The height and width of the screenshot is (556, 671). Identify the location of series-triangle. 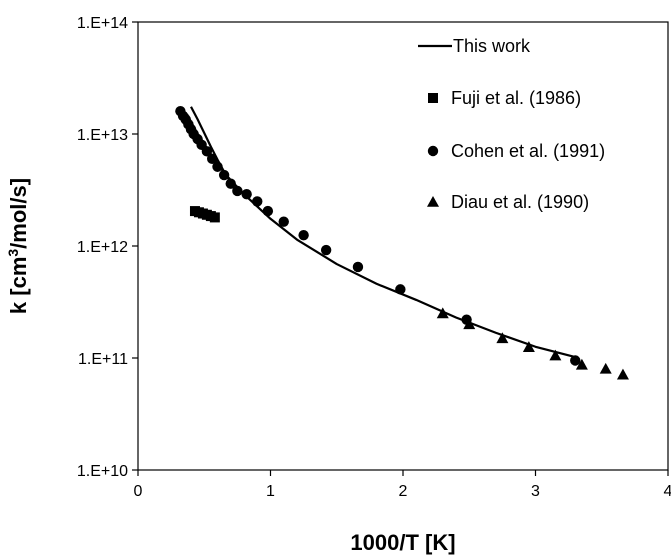
(532, 343).